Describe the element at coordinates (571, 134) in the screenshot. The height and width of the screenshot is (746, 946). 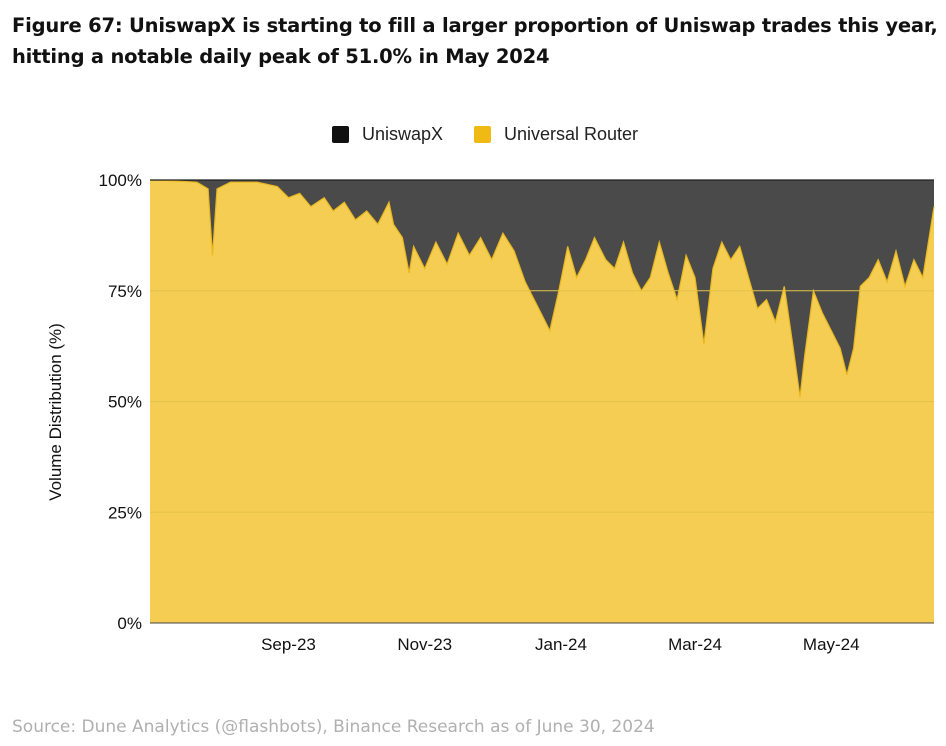
I see `legend-label-universal-router: Universal Router` at that location.